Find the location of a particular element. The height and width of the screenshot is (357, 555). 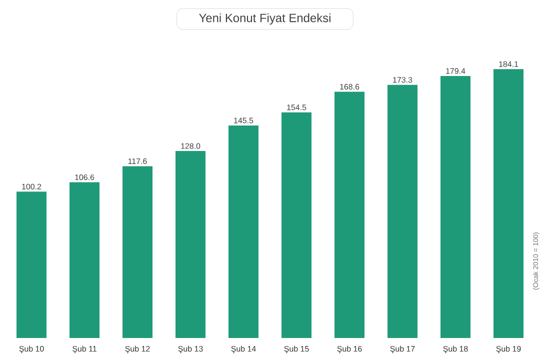

chart-title: Yeni Konut Fiyat Endeksi is located at coordinates (264, 19).